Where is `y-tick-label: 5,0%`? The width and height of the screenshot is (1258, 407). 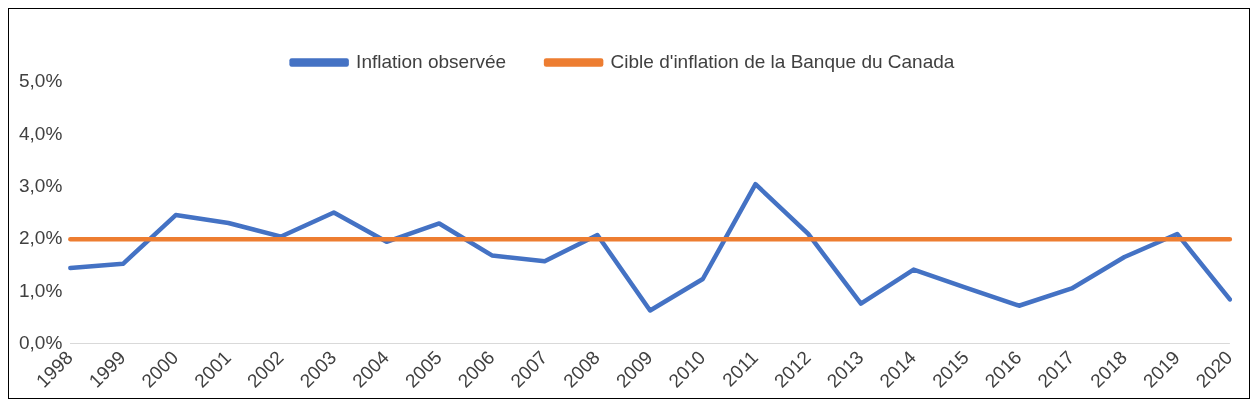
y-tick-label: 5,0% is located at coordinates (40, 81).